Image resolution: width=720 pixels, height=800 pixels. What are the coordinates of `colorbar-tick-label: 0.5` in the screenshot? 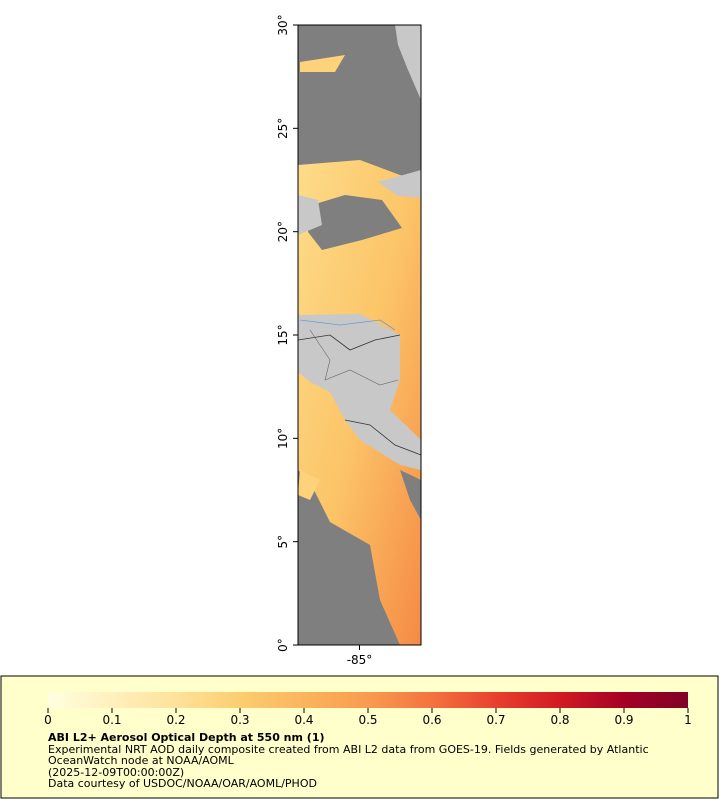 It's located at (367, 720).